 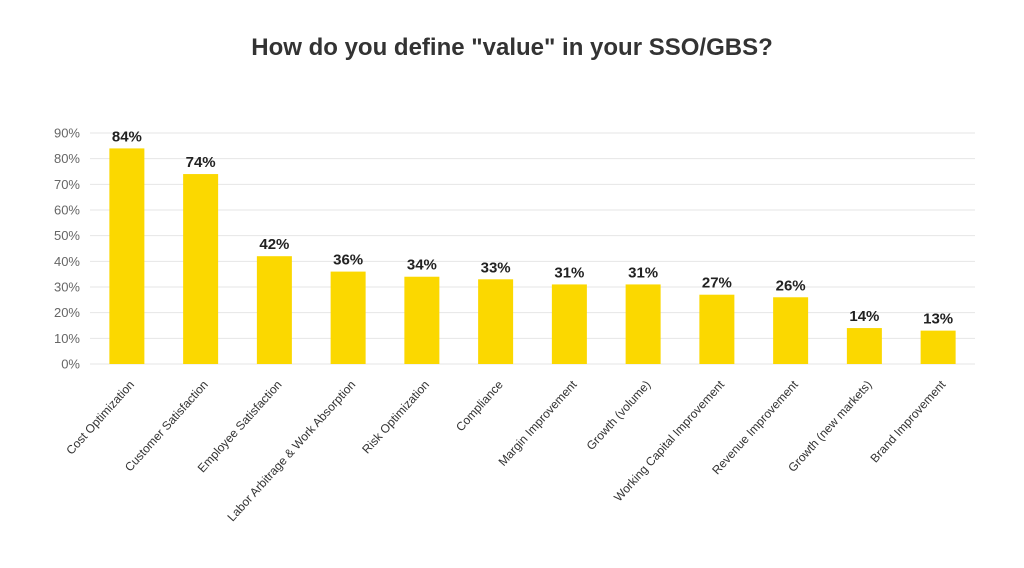 I want to click on data-label: 34%, so click(x=422, y=265).